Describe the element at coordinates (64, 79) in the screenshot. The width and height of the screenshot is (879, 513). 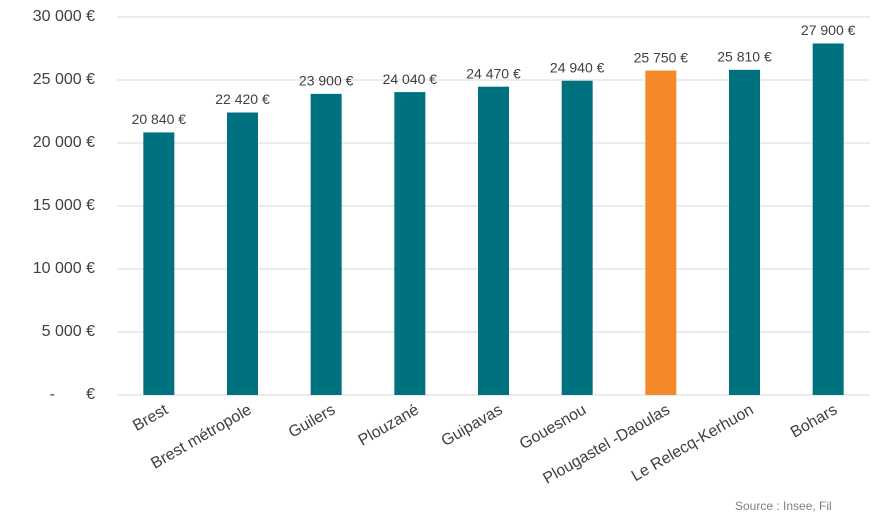
I see `y-tick-label: 25 000 €` at that location.